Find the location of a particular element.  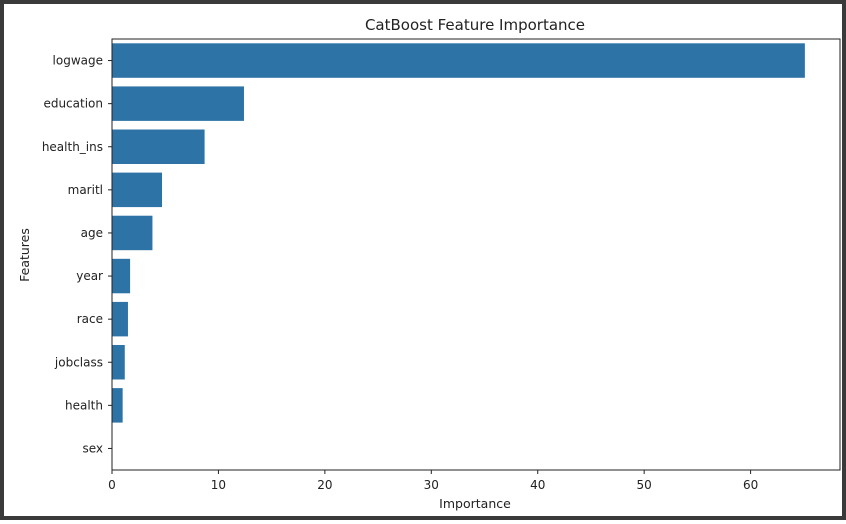

y-tick-label-year: year is located at coordinates (89, 276).